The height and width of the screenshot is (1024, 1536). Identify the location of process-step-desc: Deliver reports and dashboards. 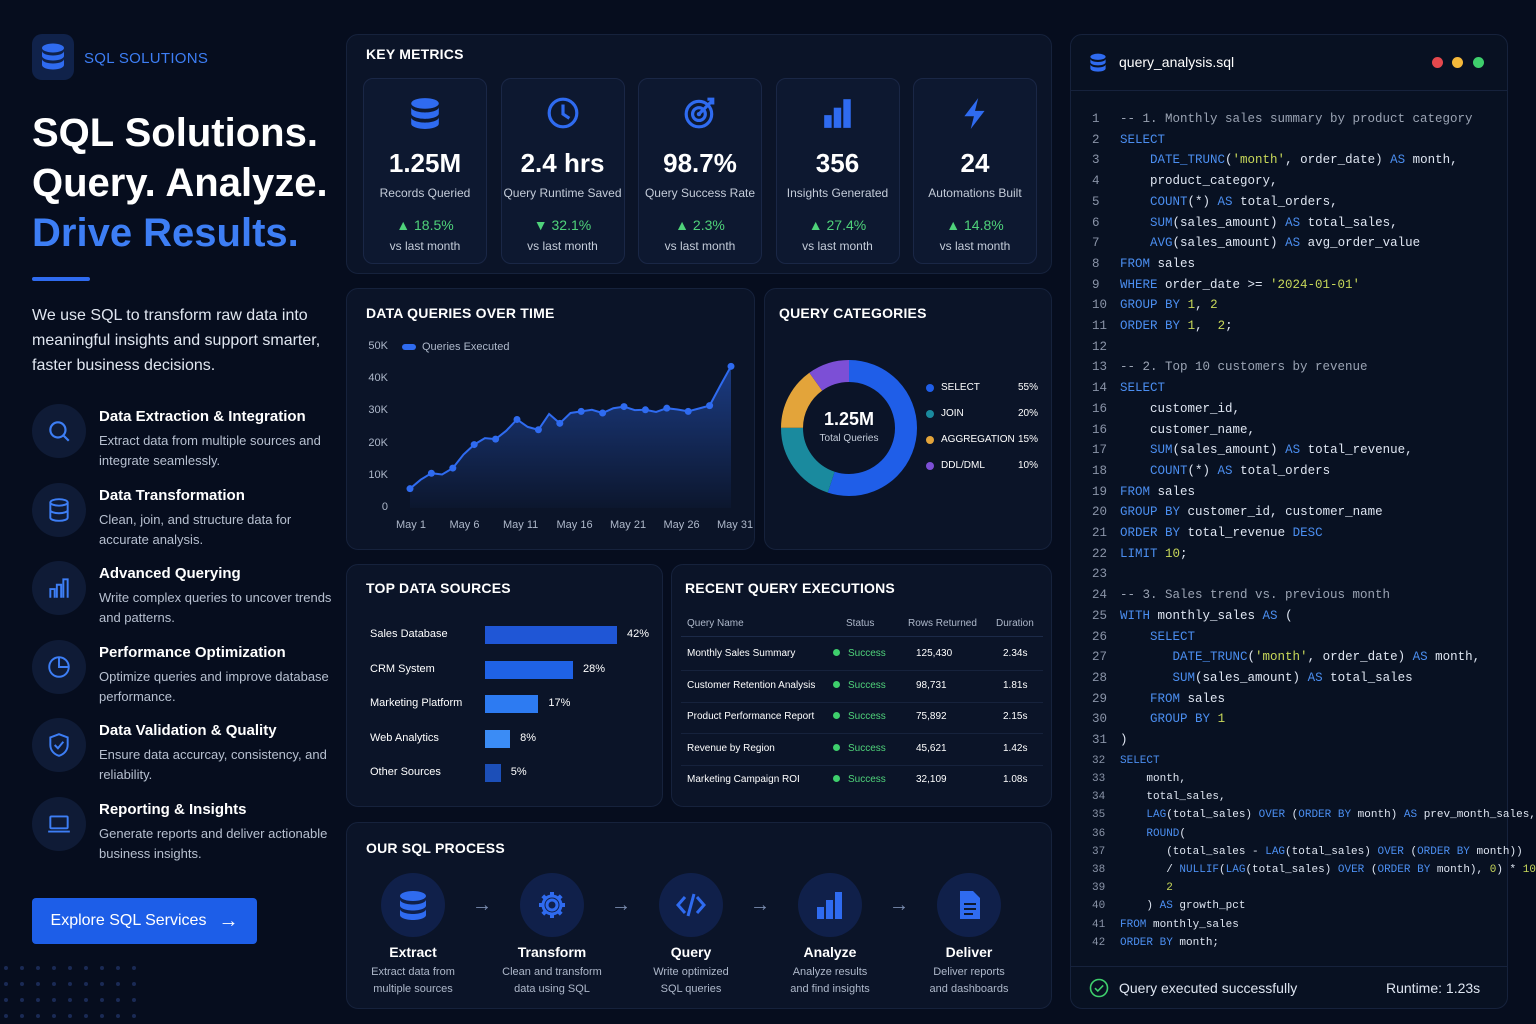
(969, 981).